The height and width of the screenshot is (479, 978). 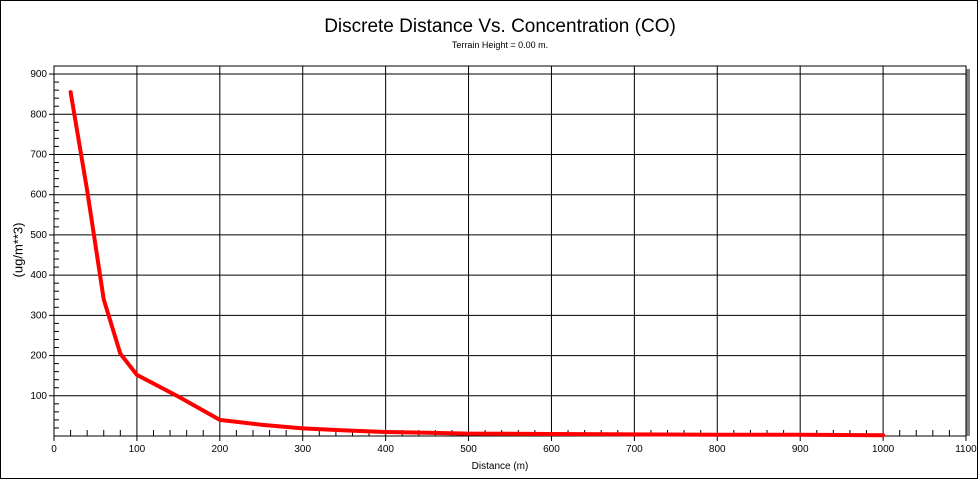 What do you see at coordinates (468, 449) in the screenshot?
I see `x-tick-label: 500` at bounding box center [468, 449].